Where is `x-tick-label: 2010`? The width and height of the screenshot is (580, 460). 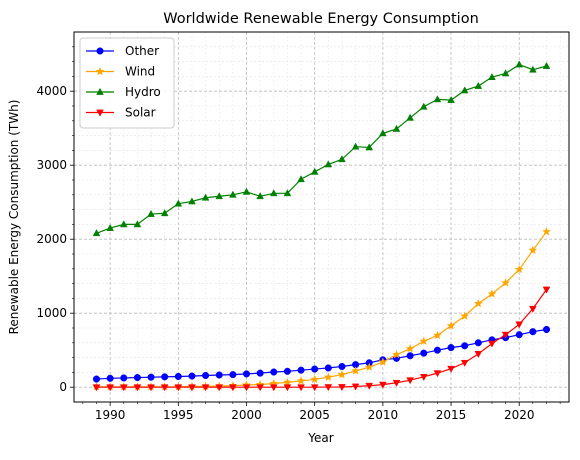
x-tick-label: 2010 is located at coordinates (383, 415).